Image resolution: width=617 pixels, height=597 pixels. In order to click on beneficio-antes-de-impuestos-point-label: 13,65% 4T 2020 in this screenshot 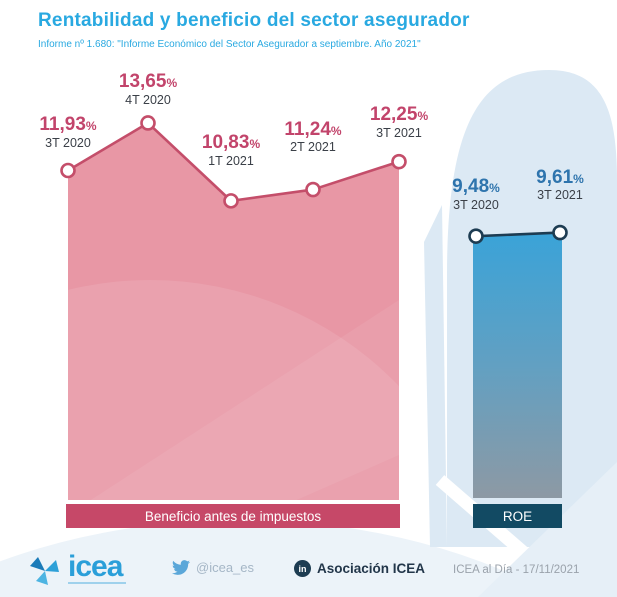, I will do `click(148, 88)`.